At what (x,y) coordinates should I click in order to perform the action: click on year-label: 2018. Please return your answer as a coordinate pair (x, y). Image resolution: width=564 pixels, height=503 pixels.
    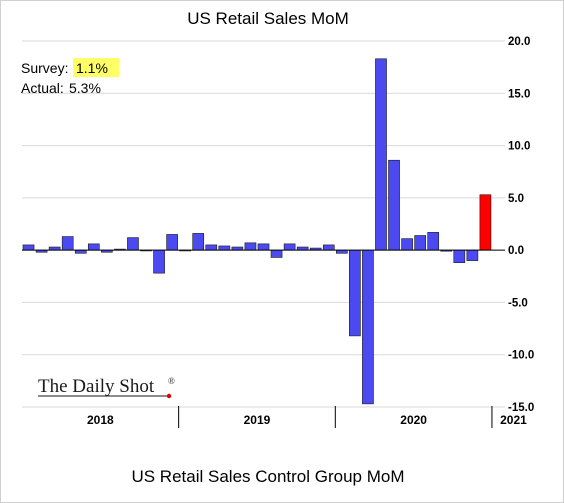
    Looking at the image, I should click on (100, 420).